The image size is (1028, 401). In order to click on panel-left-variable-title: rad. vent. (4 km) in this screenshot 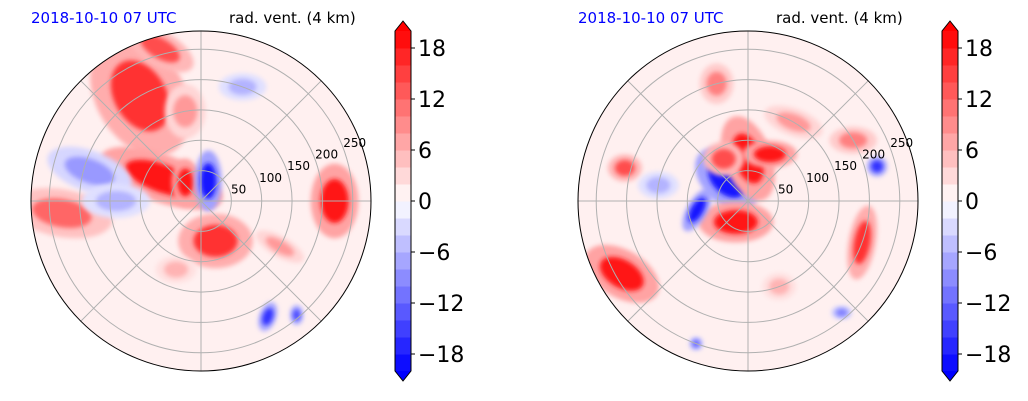, I will do `click(292, 18)`.